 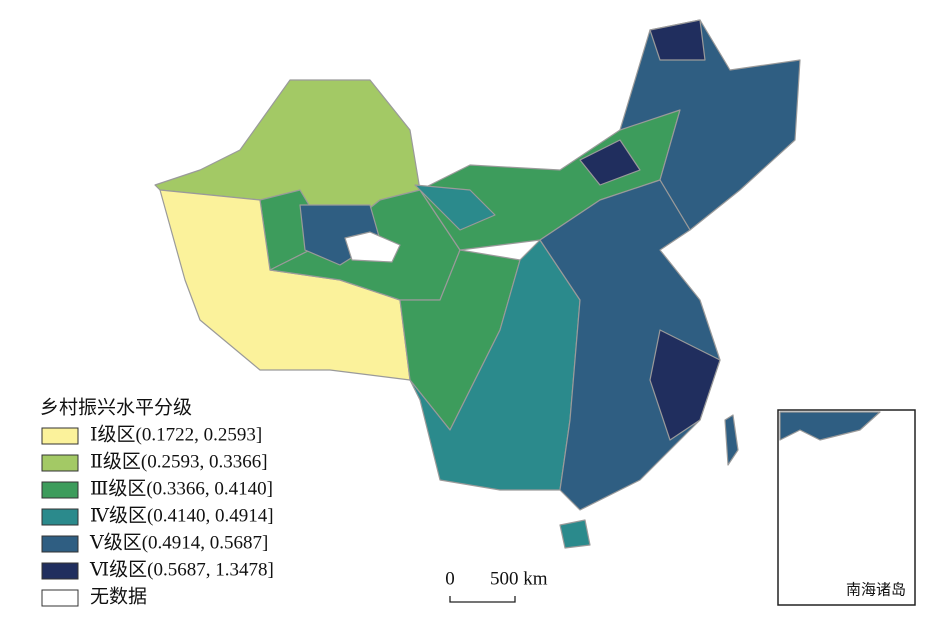 I want to click on region-hulunbuir, so click(x=610, y=162).